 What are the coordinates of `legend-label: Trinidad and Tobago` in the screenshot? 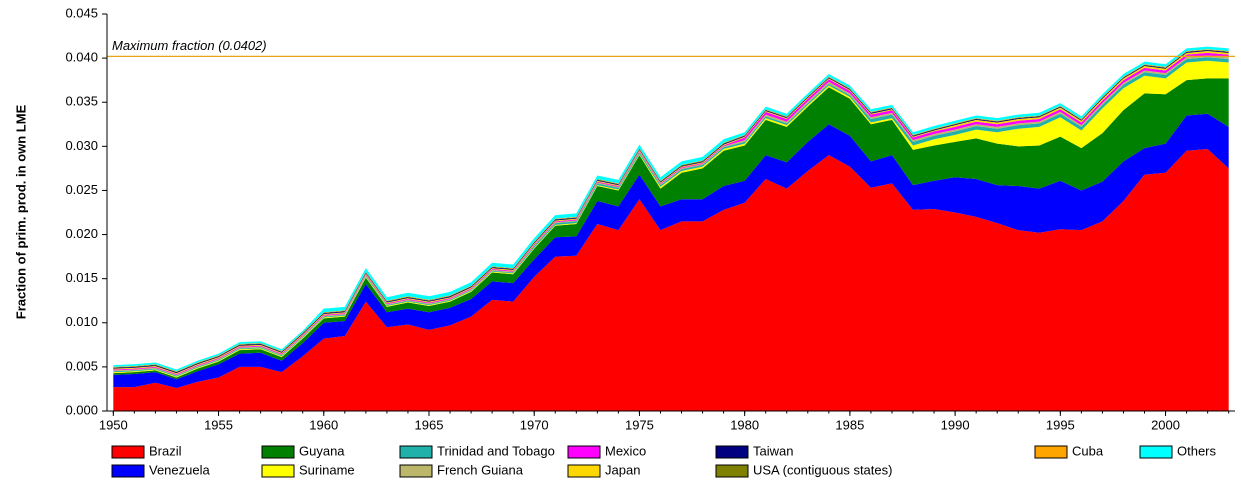 It's located at (496, 450).